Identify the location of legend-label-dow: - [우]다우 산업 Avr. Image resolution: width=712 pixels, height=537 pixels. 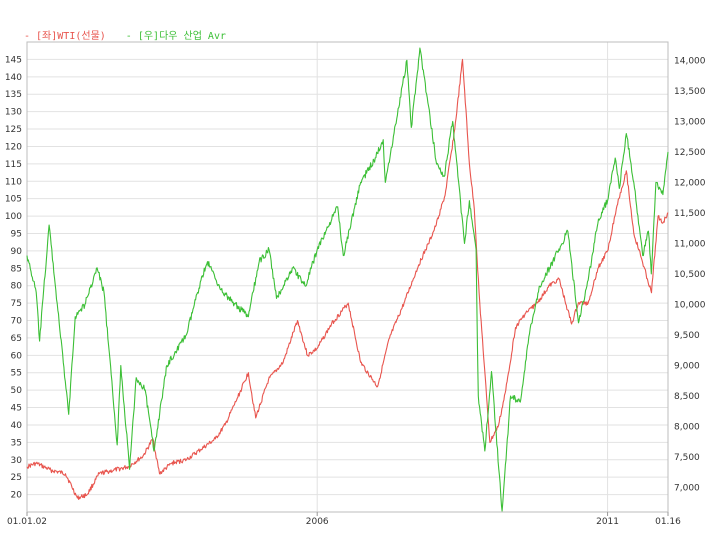
(175, 36).